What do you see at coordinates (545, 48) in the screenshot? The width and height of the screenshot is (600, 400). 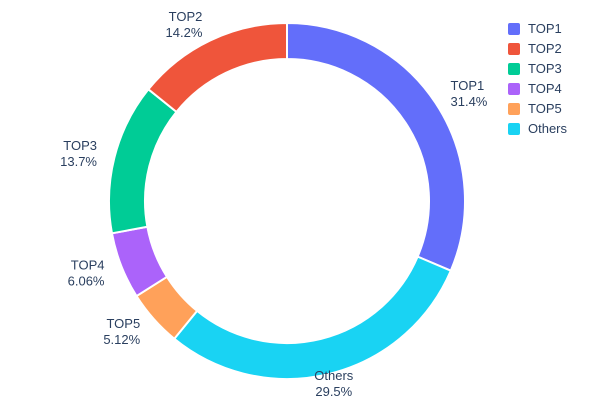 I see `legend-label: TOP2` at bounding box center [545, 48].